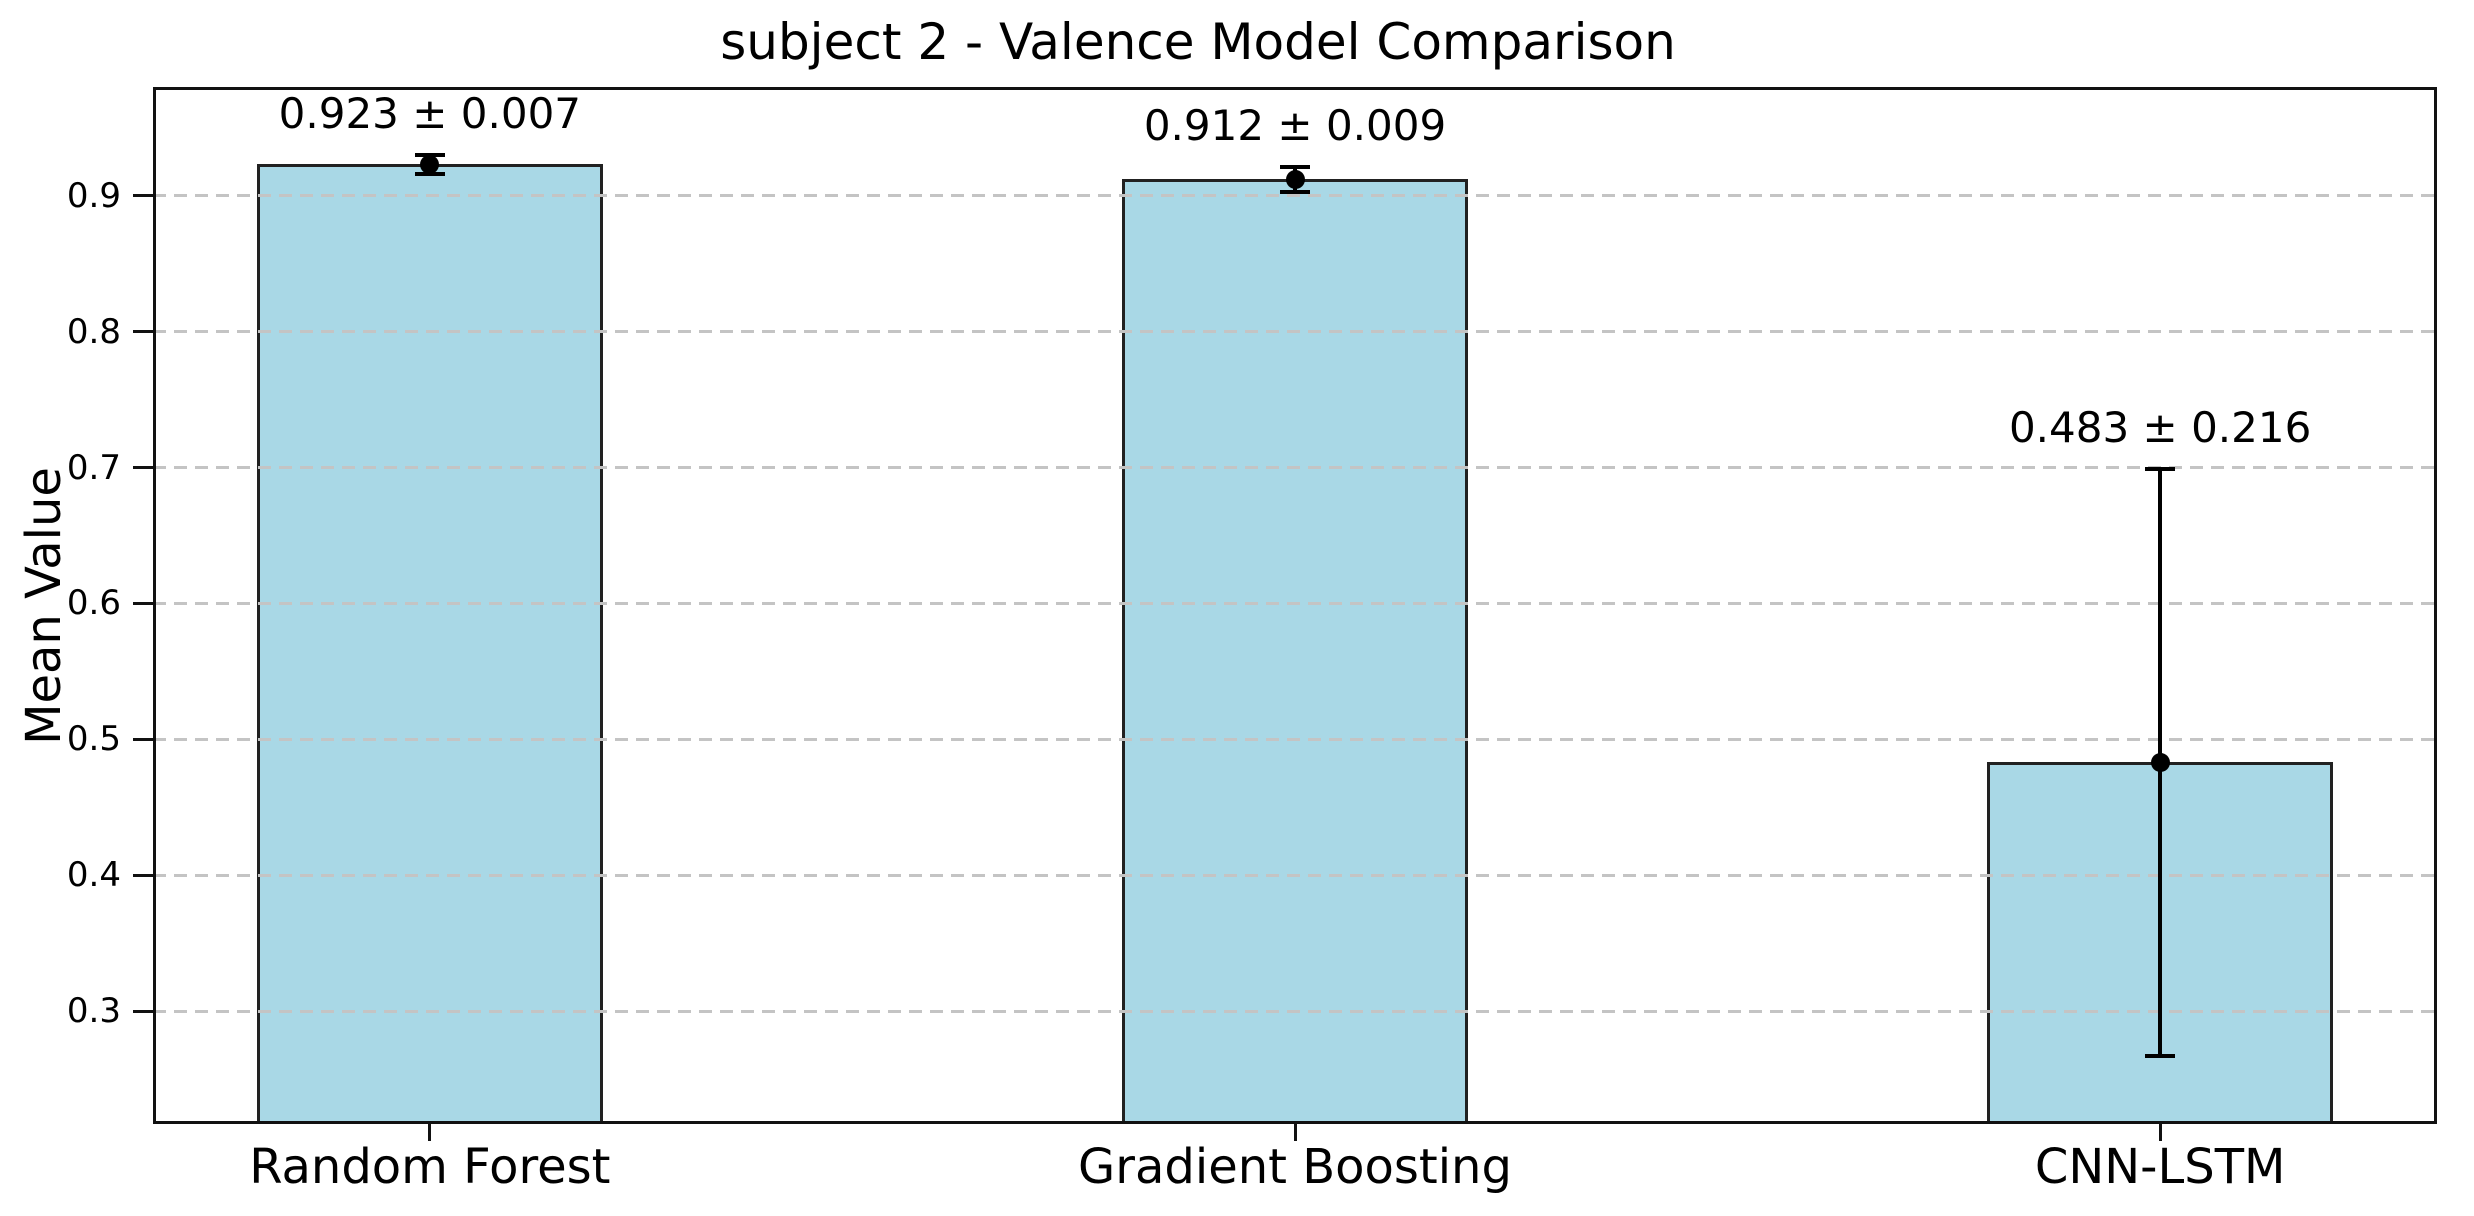 Image resolution: width=2474 pixels, height=1216 pixels. I want to click on bar-annotation: 0.912 ± 0.009, so click(1295, 126).